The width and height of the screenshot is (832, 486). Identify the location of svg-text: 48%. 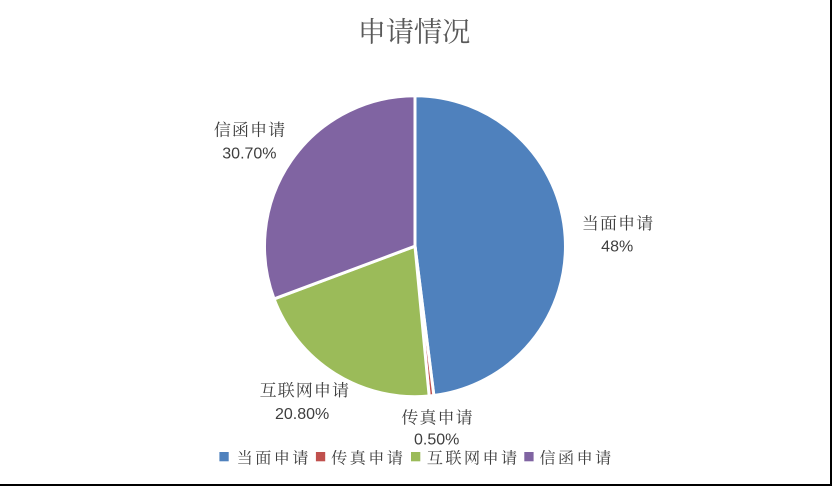
(617, 247).